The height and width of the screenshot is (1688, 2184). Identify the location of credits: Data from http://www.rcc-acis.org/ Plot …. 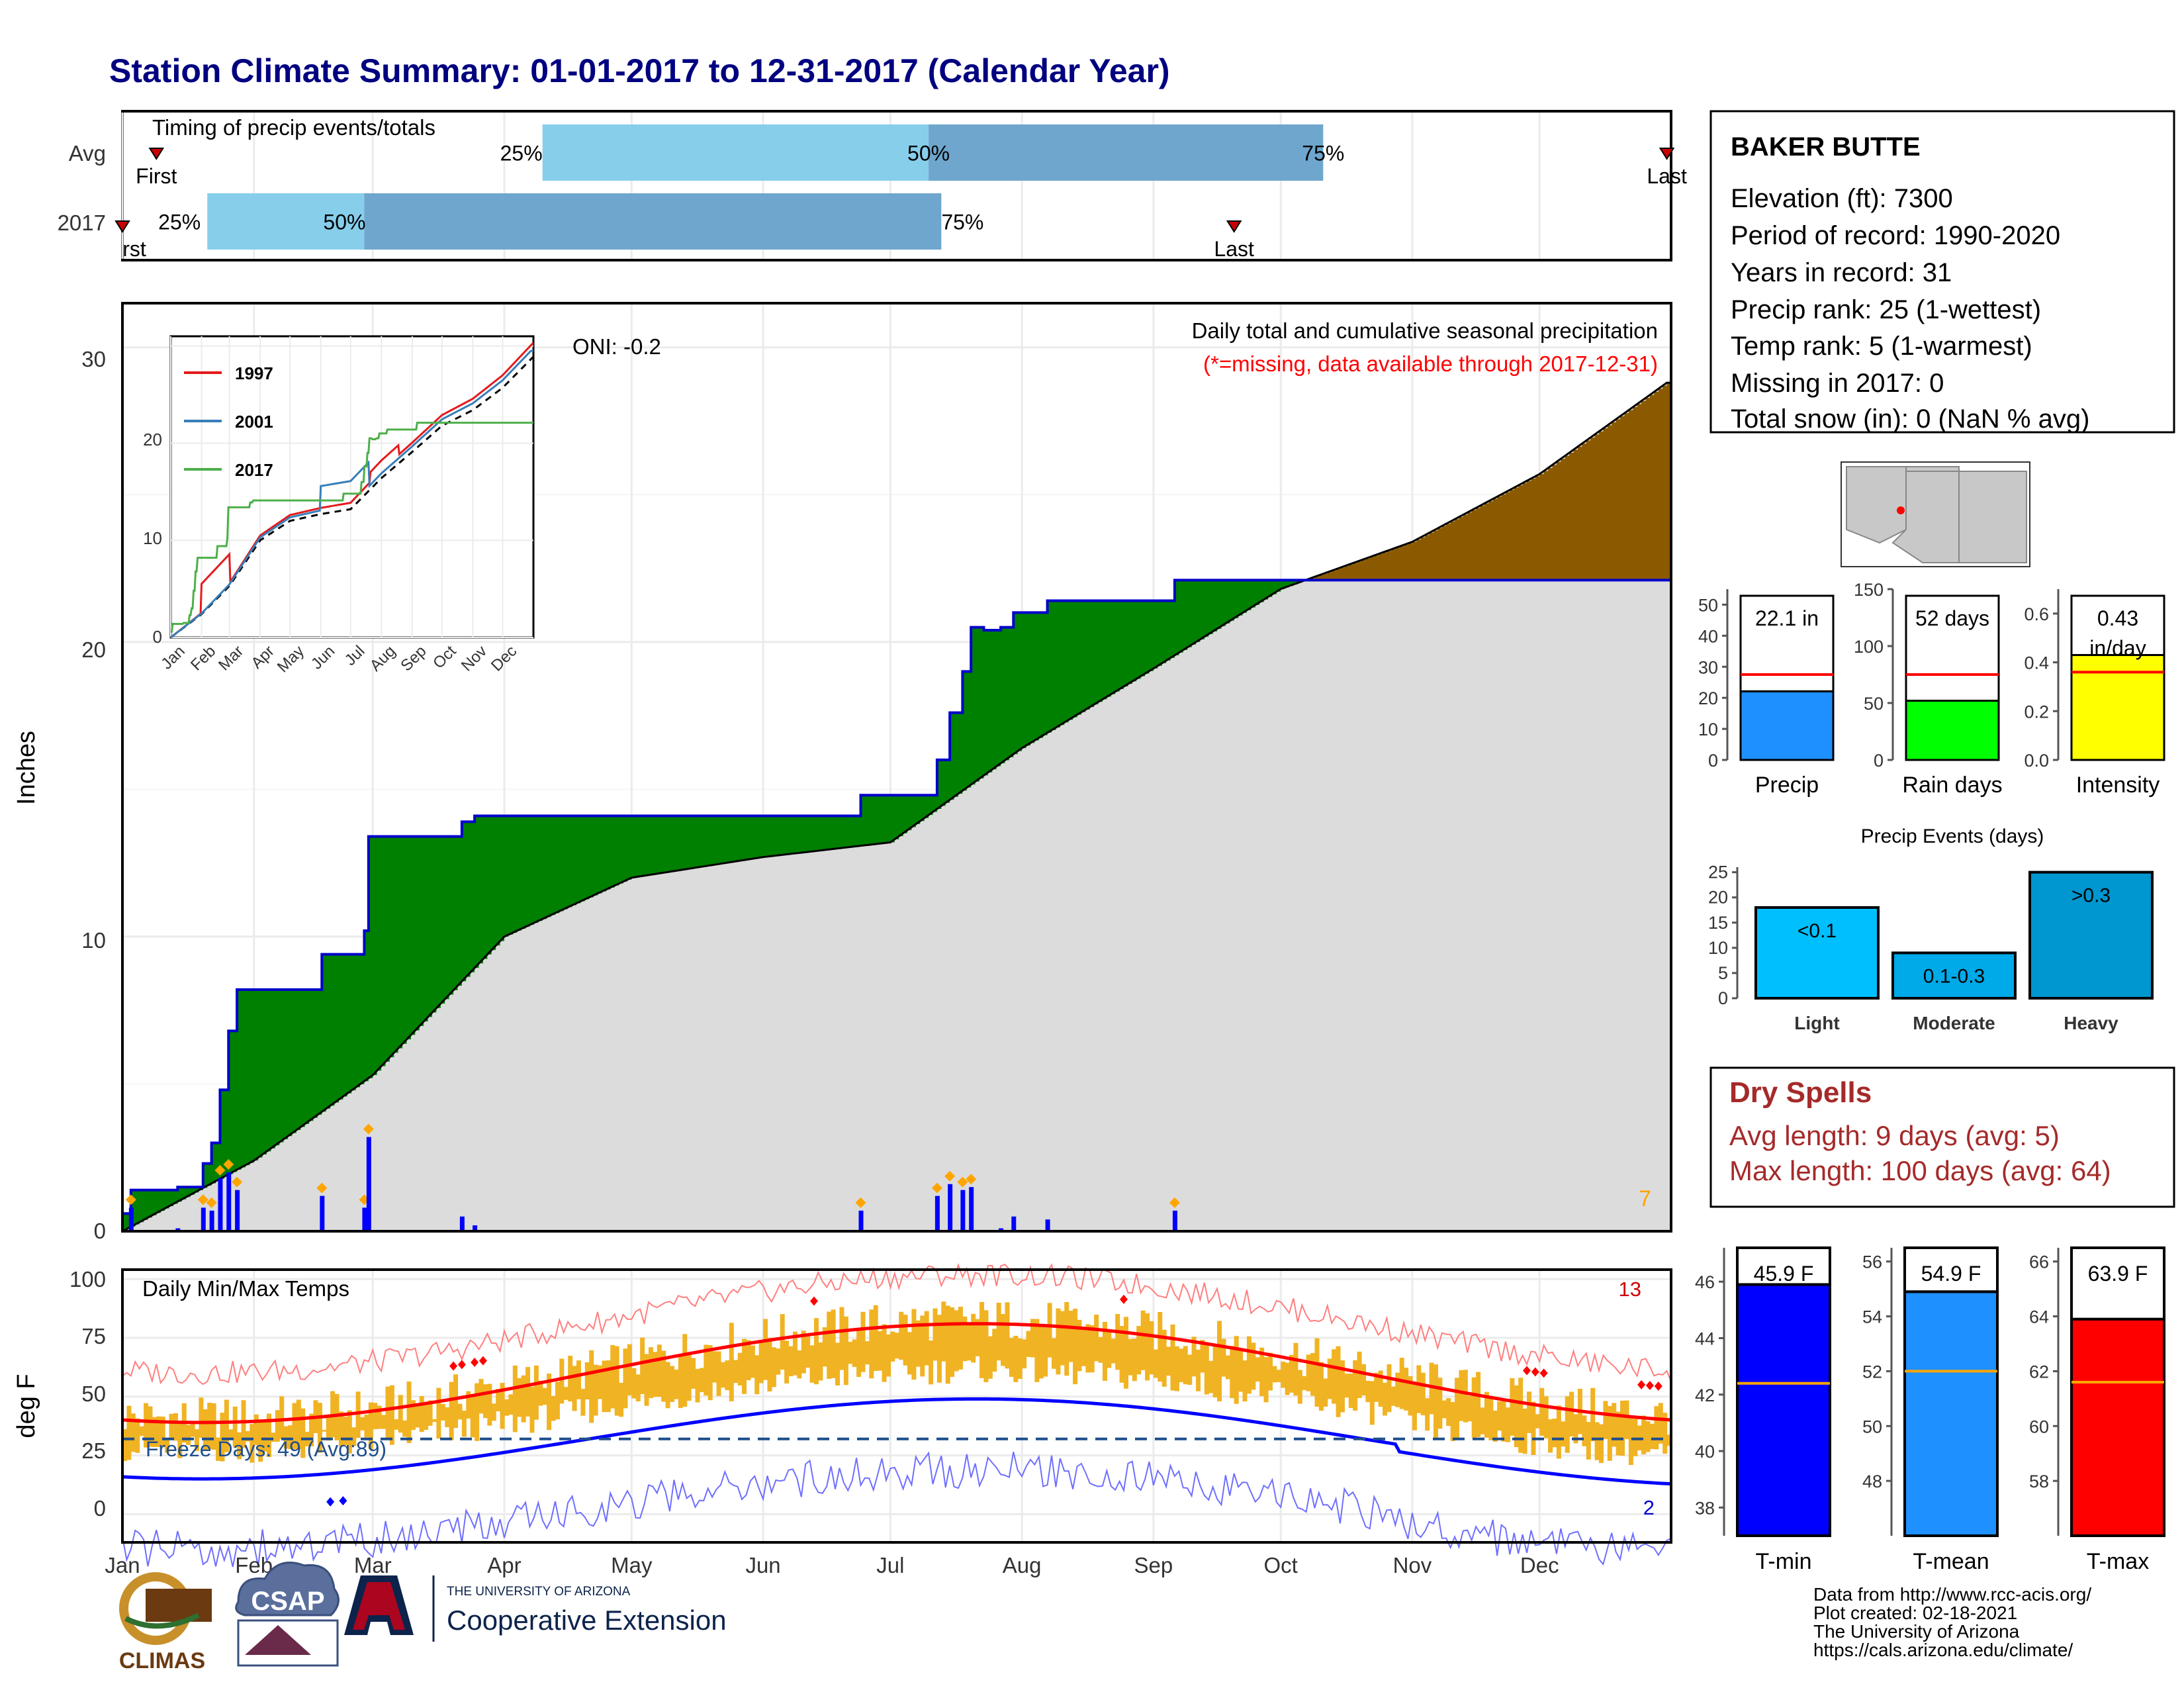
(1952, 1622).